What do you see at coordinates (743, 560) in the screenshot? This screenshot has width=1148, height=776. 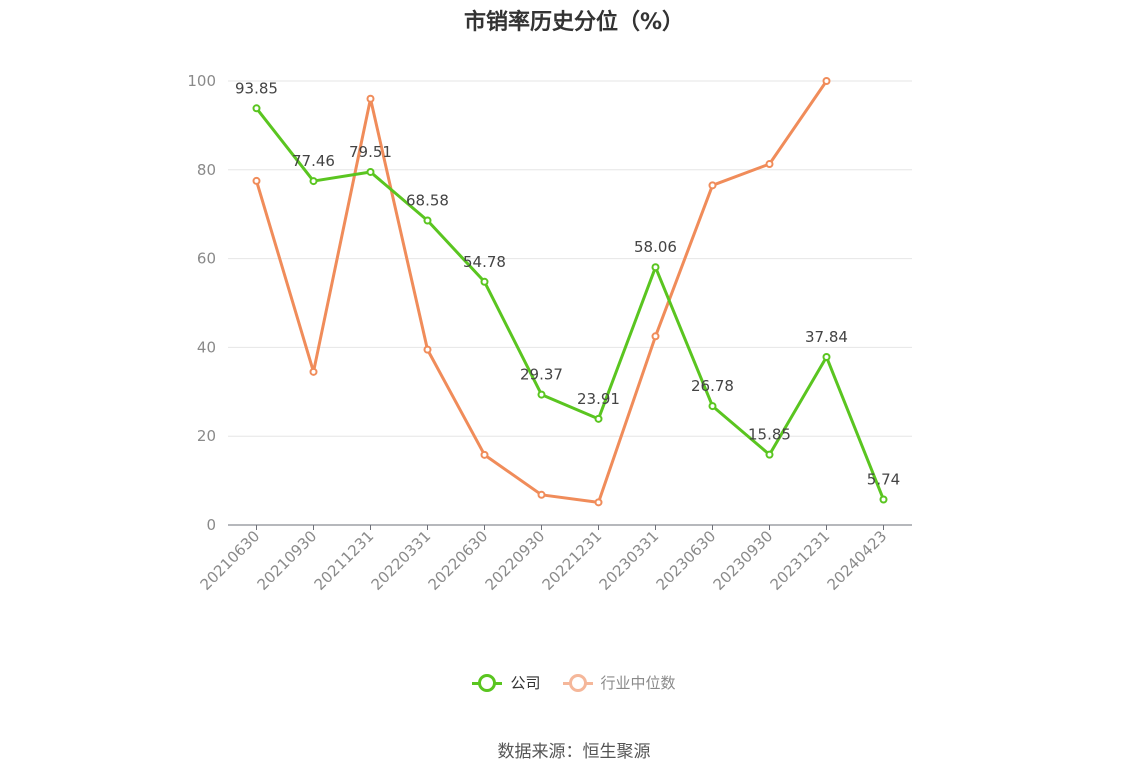 I see `x-tick-label: 20230930` at bounding box center [743, 560].